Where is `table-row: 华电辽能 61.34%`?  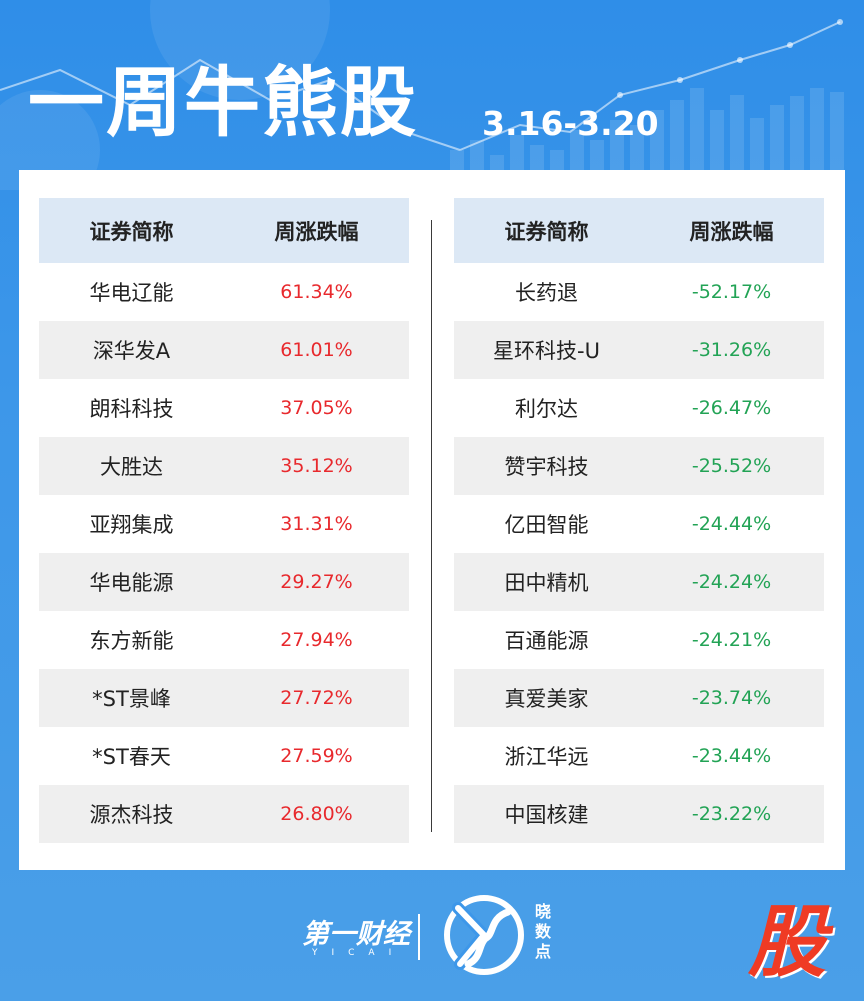 table-row: 华电辽能 61.34% is located at coordinates (224, 292).